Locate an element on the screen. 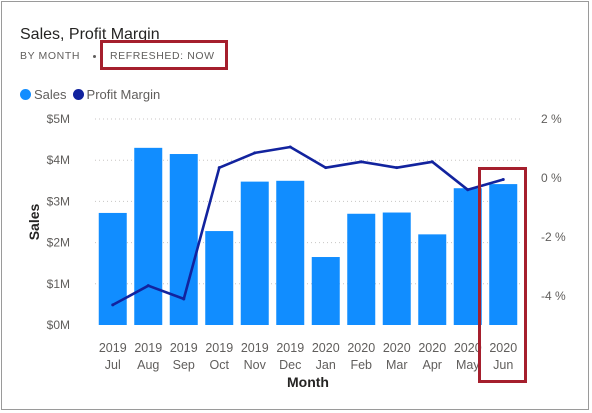 Image resolution: width=592 pixels, height=413 pixels. y-axis-left: $0M $1M $2M $3M $4M $5M is located at coordinates (58, 222).